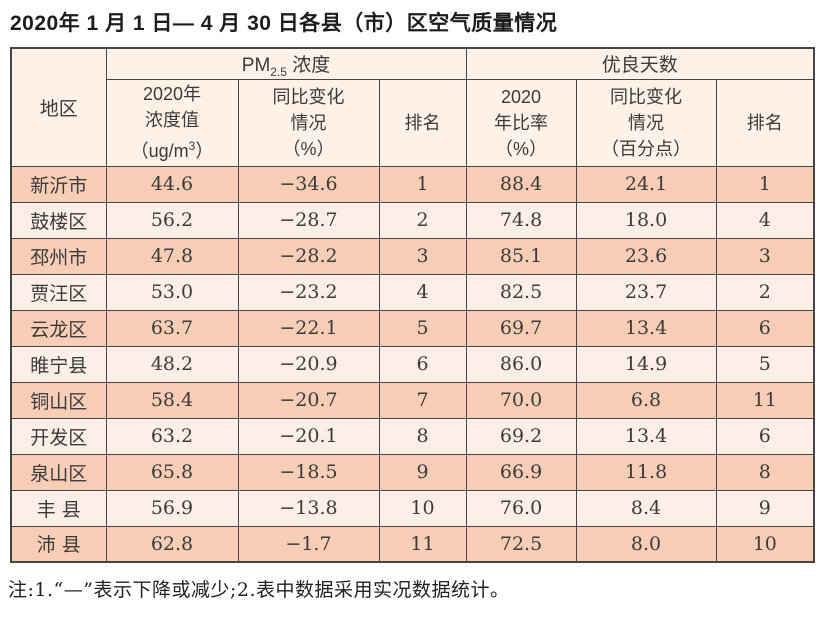 This screenshot has width=825, height=620. What do you see at coordinates (308, 220) in the screenshot?
I see `cell-pm-change: −28.7` at bounding box center [308, 220].